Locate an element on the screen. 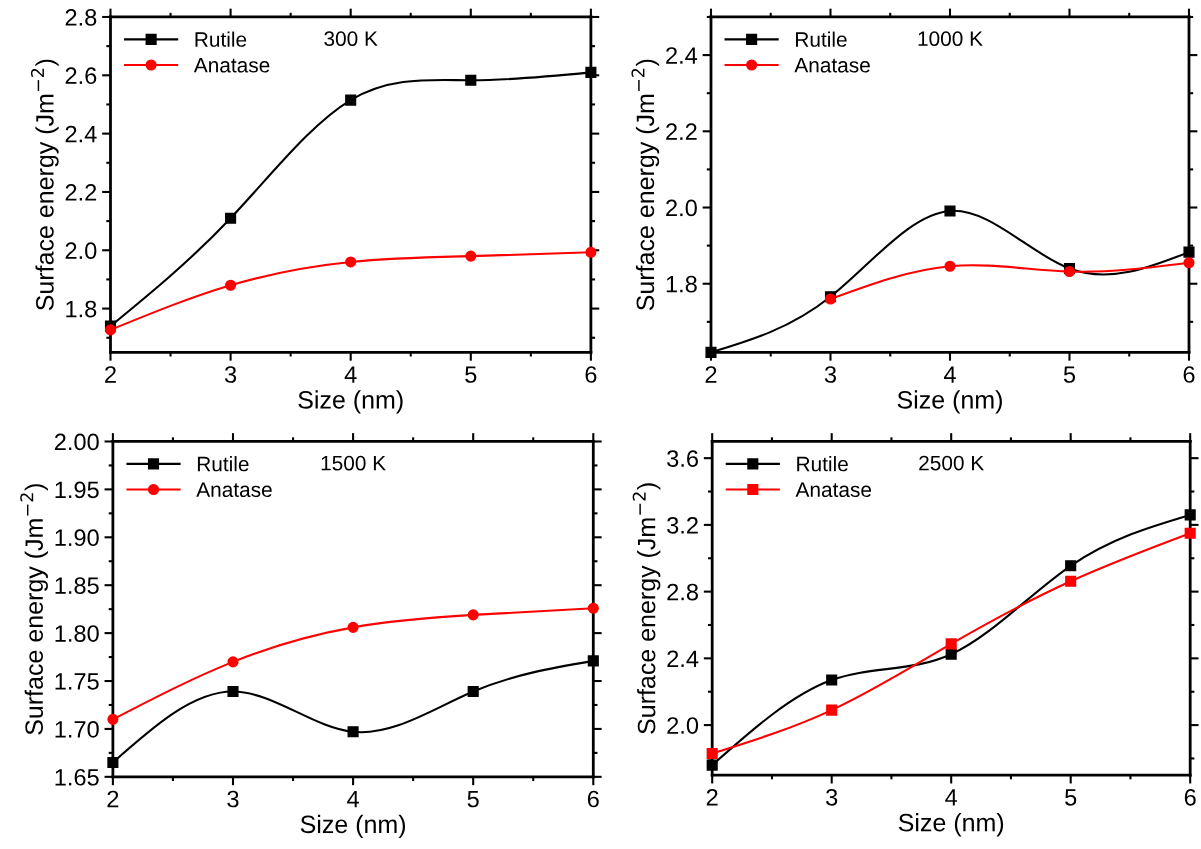  y-tick-label: 1.85 is located at coordinates (77, 585).